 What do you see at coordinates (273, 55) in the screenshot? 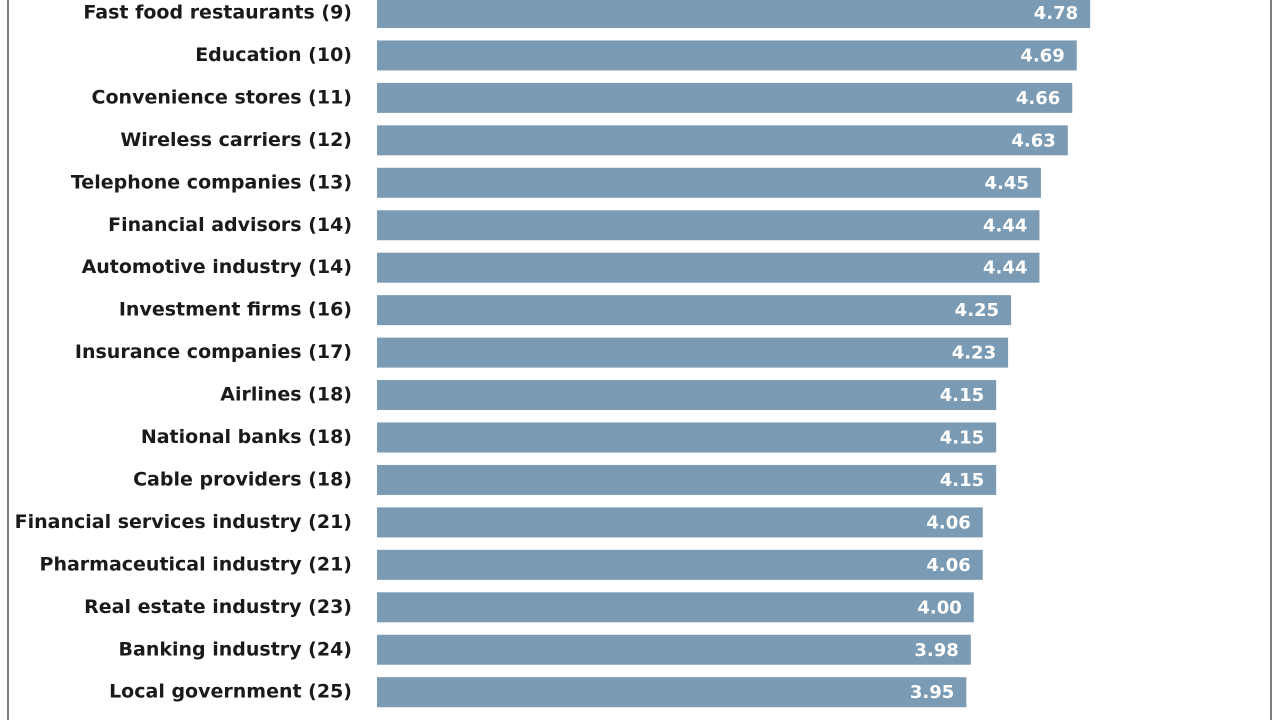
I see `category-label: Education (10)` at bounding box center [273, 55].